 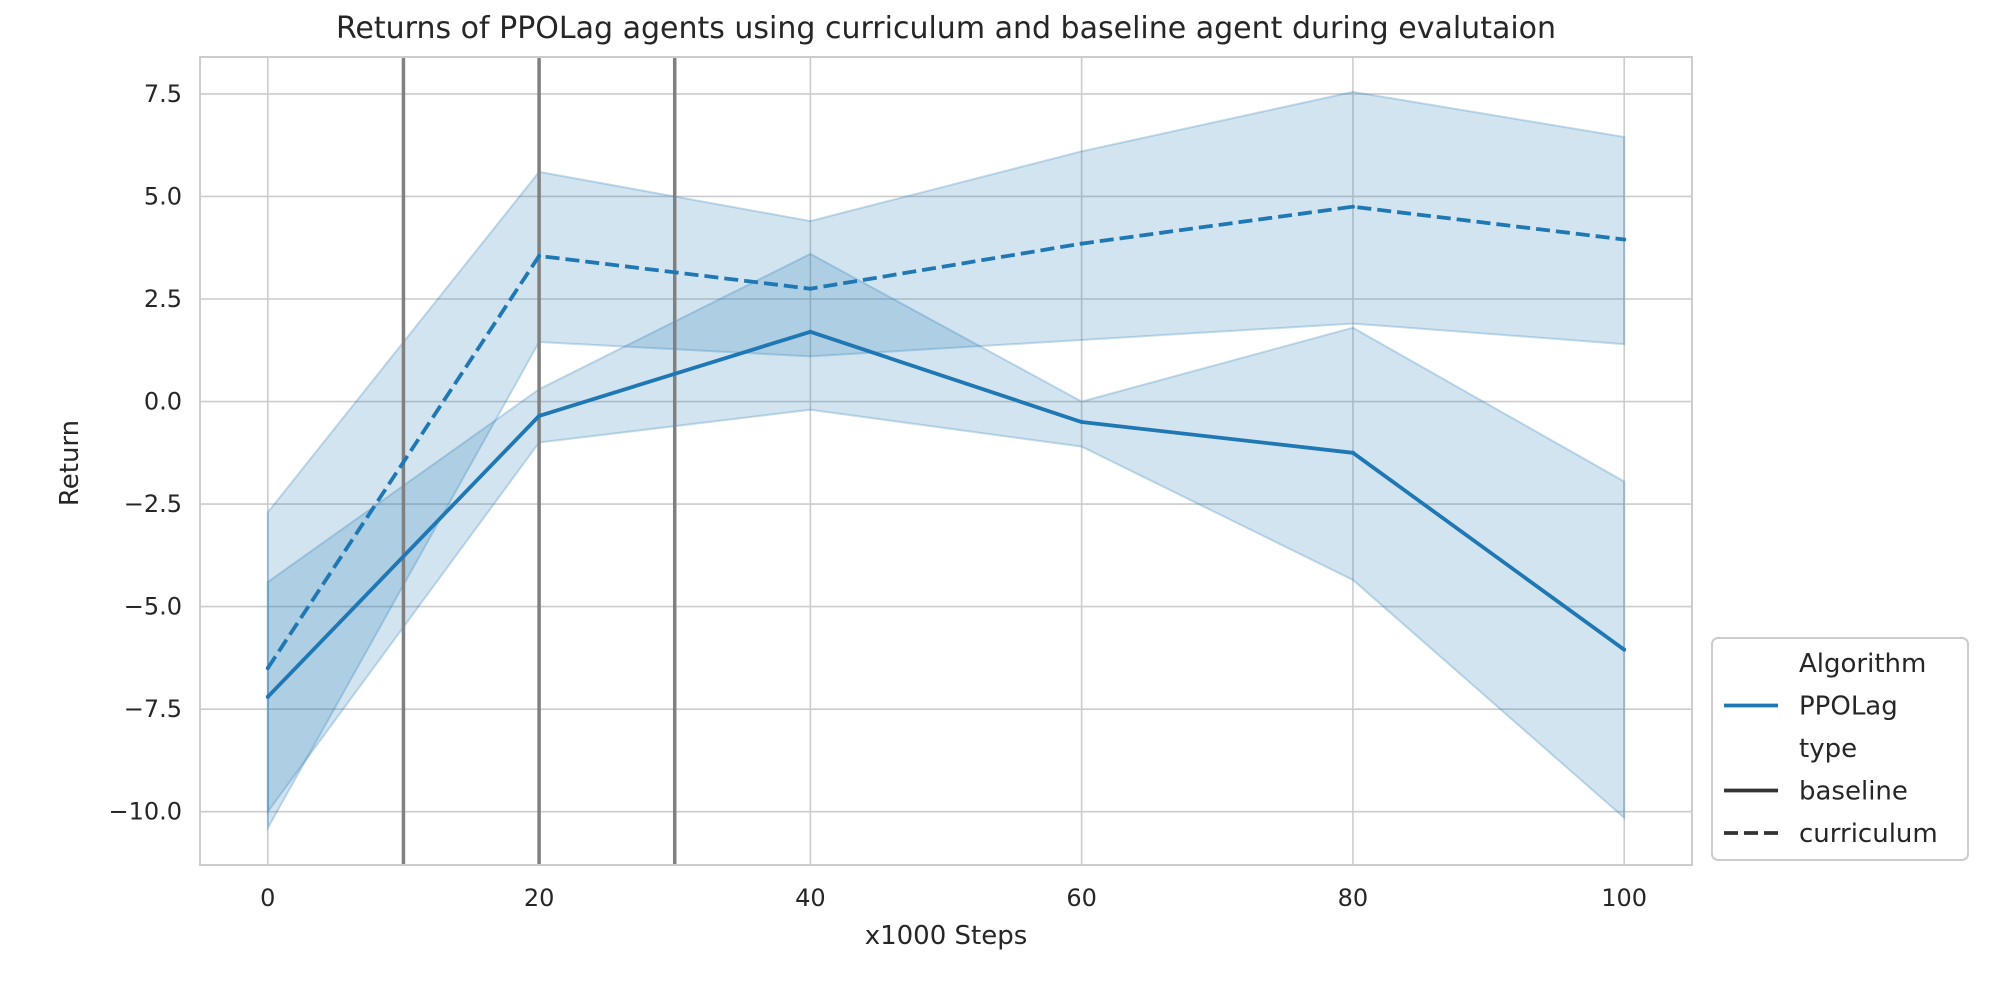 What do you see at coordinates (145, 812) in the screenshot?
I see `y-tick-label-0: −10.0` at bounding box center [145, 812].